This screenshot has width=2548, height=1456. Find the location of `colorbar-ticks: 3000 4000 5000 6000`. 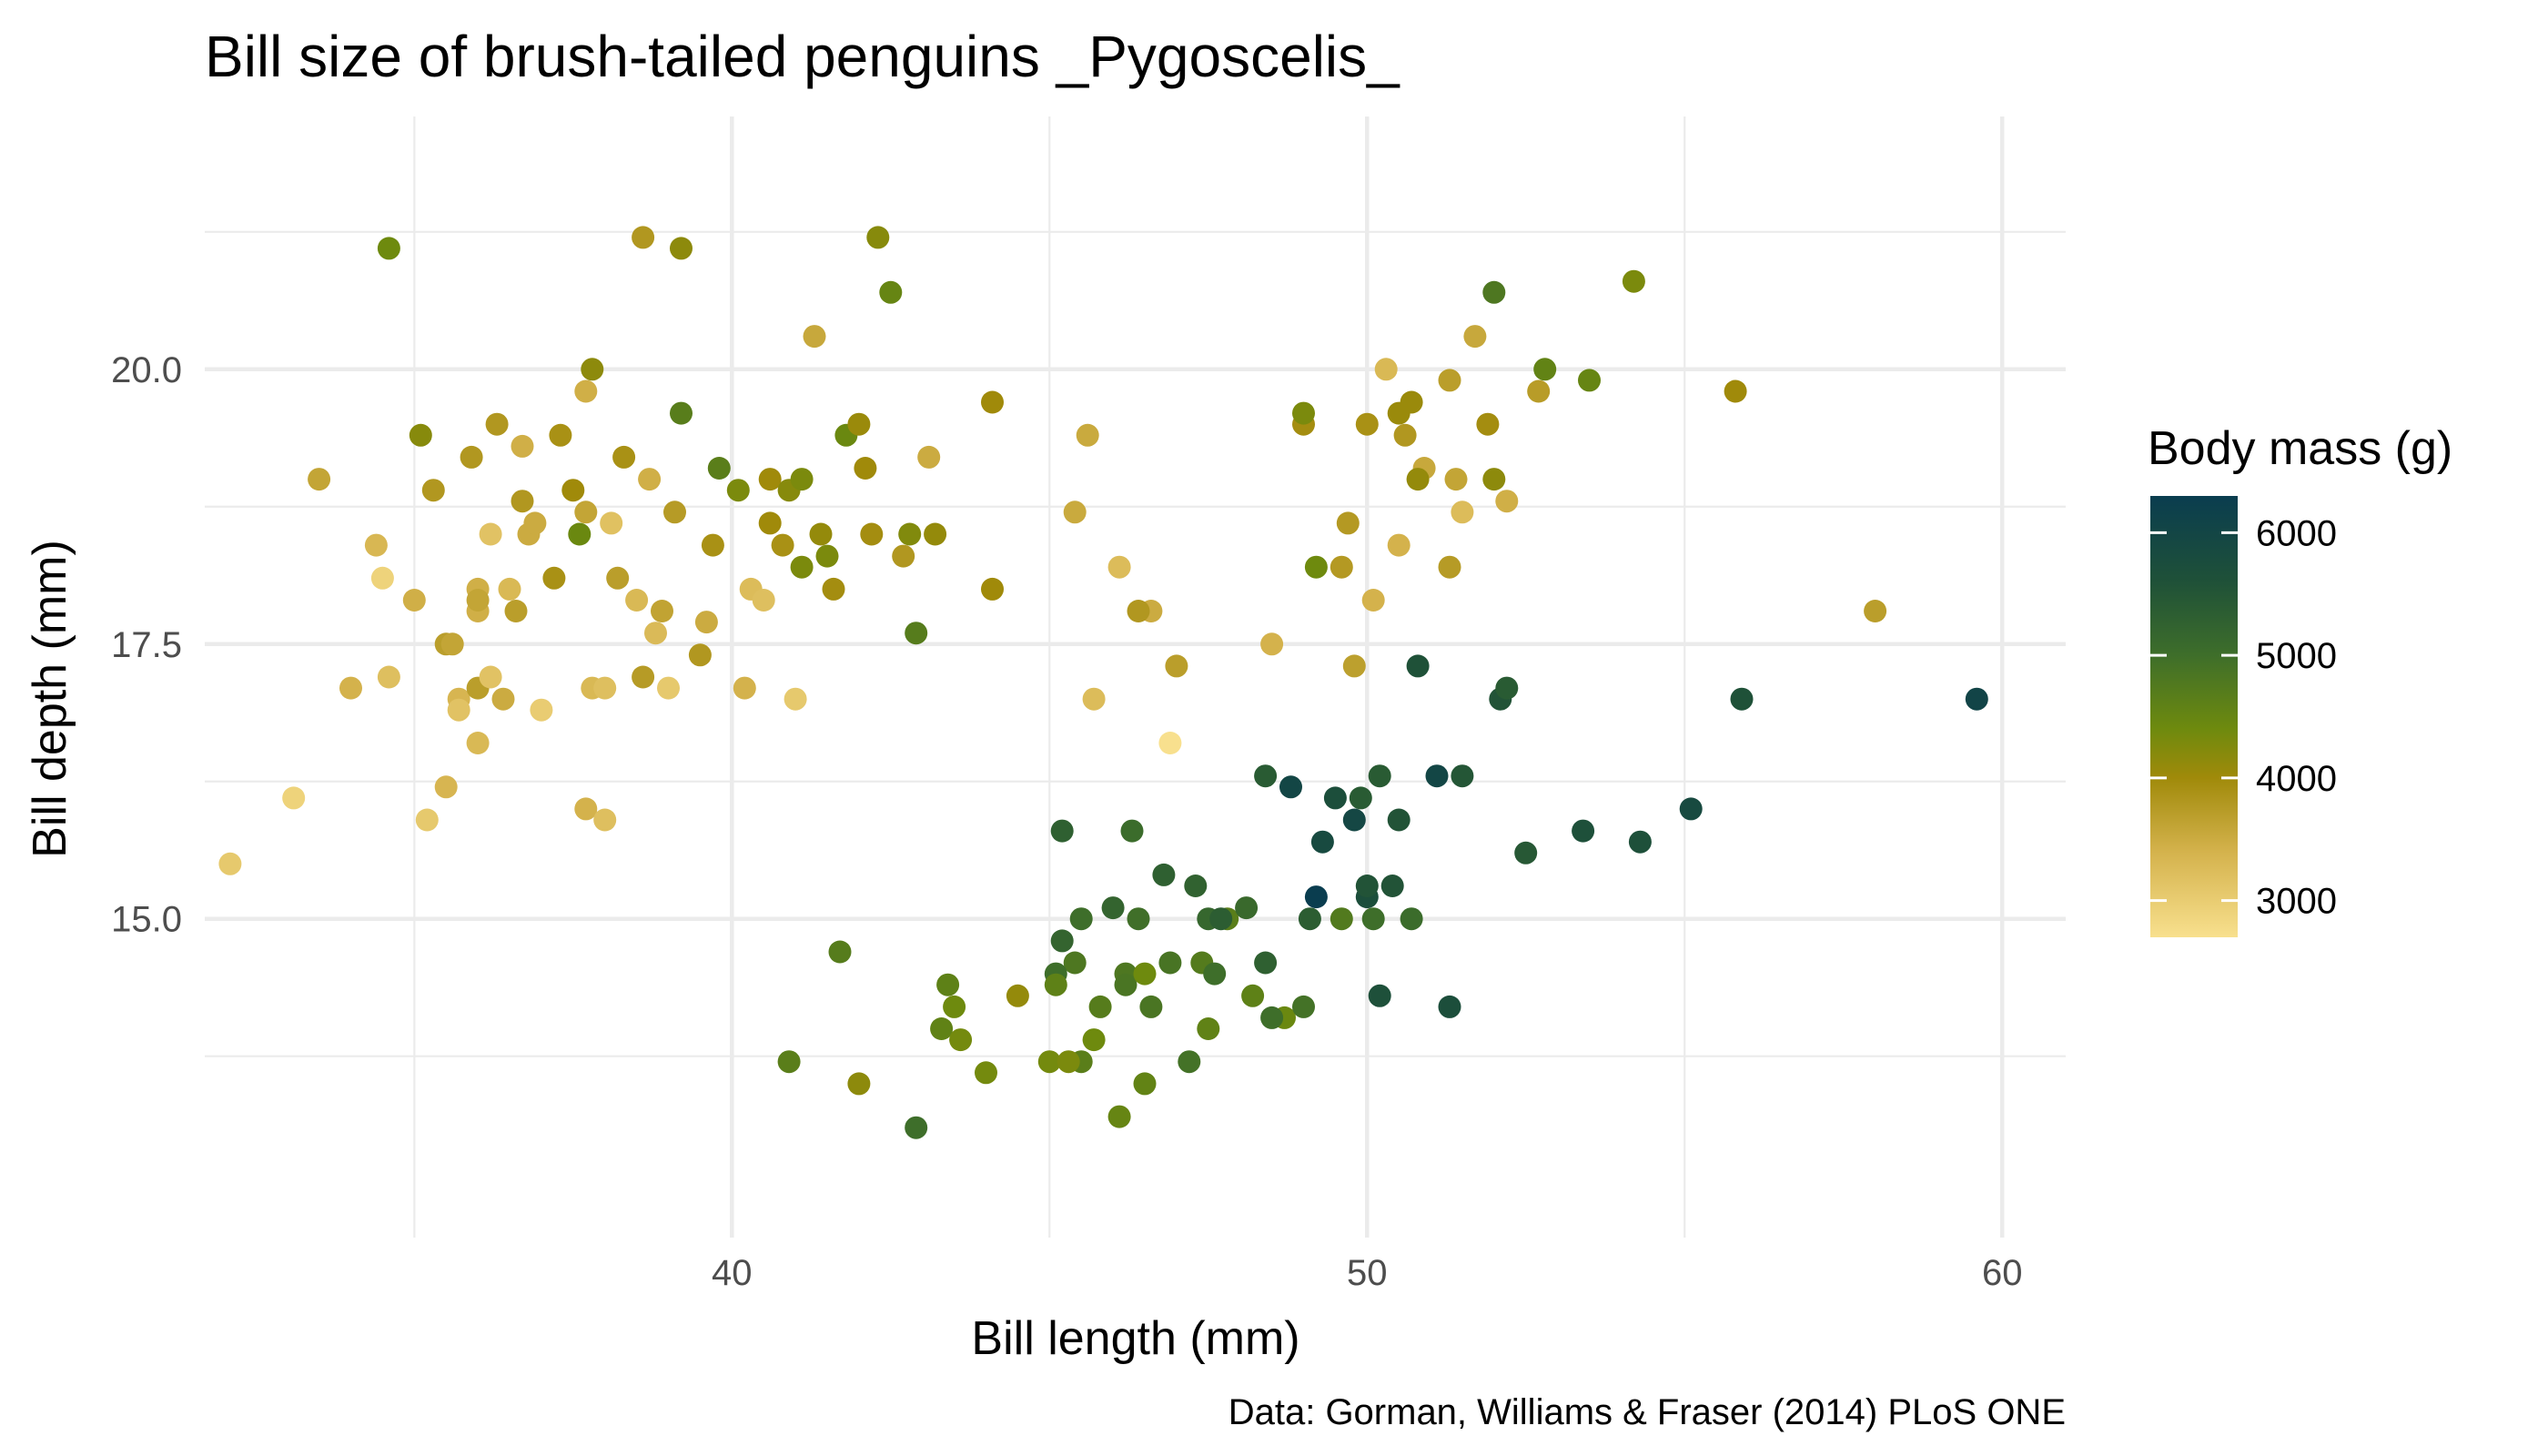

colorbar-ticks: 3000 4000 5000 6000 is located at coordinates (2244, 718).